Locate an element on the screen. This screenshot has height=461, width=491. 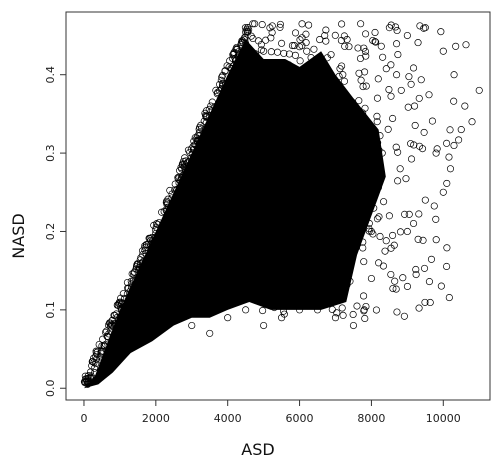
y-axis: 0.0 0.1 0.2 0.3 0.4 is located at coordinates (55, 231).